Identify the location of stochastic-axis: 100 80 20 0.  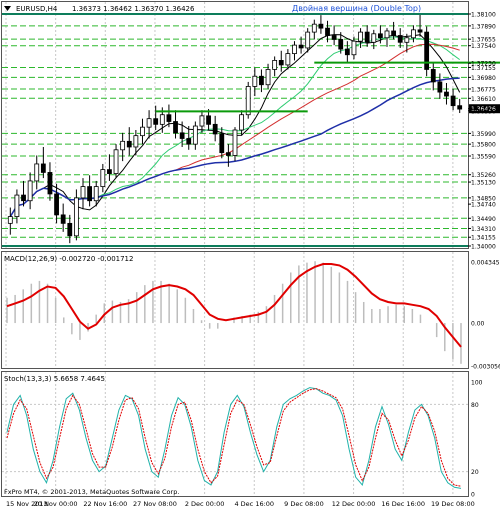
(477, 439).